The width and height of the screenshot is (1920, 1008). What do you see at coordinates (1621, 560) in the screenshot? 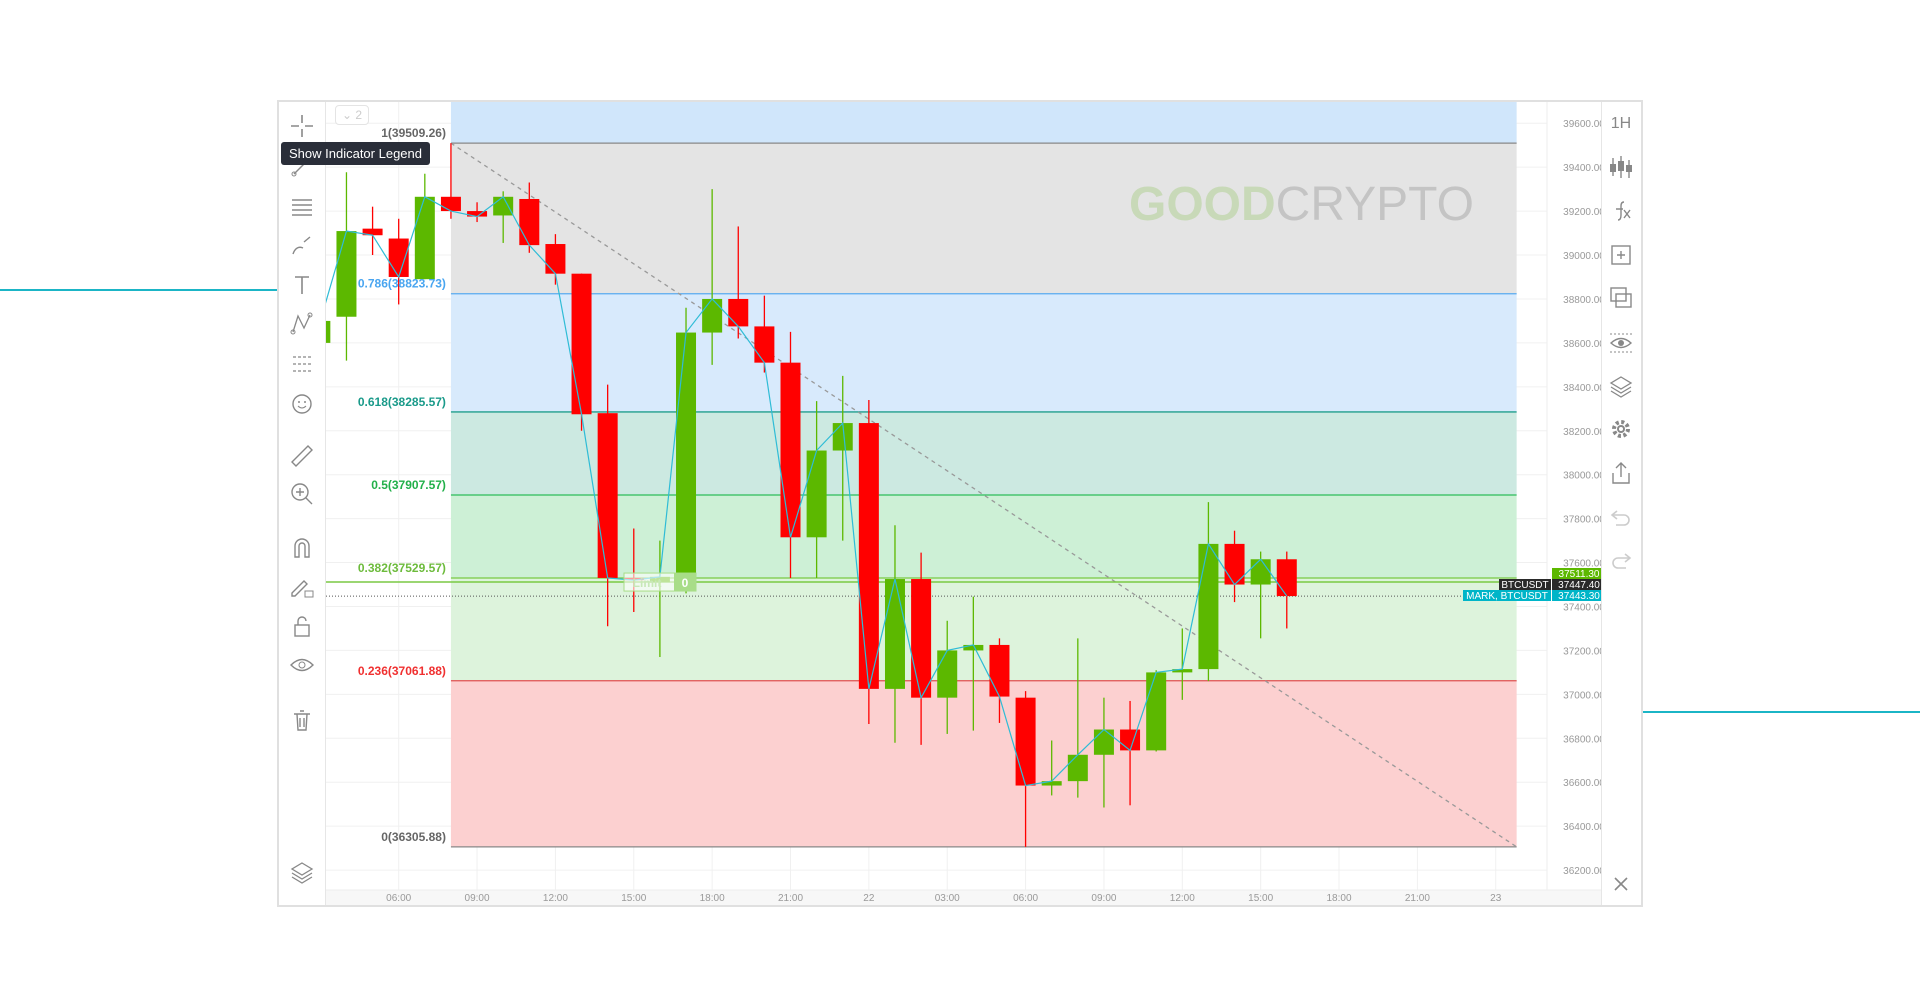
I see `redo-button` at bounding box center [1621, 560].